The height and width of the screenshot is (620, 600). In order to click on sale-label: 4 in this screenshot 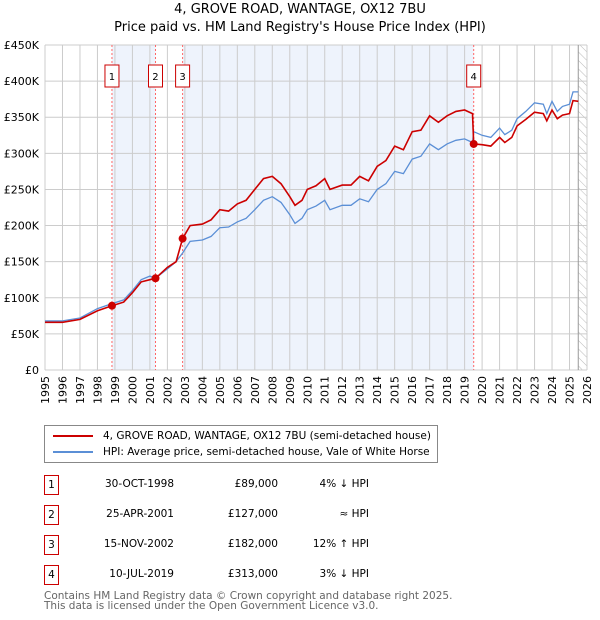, I will do `click(474, 77)`.